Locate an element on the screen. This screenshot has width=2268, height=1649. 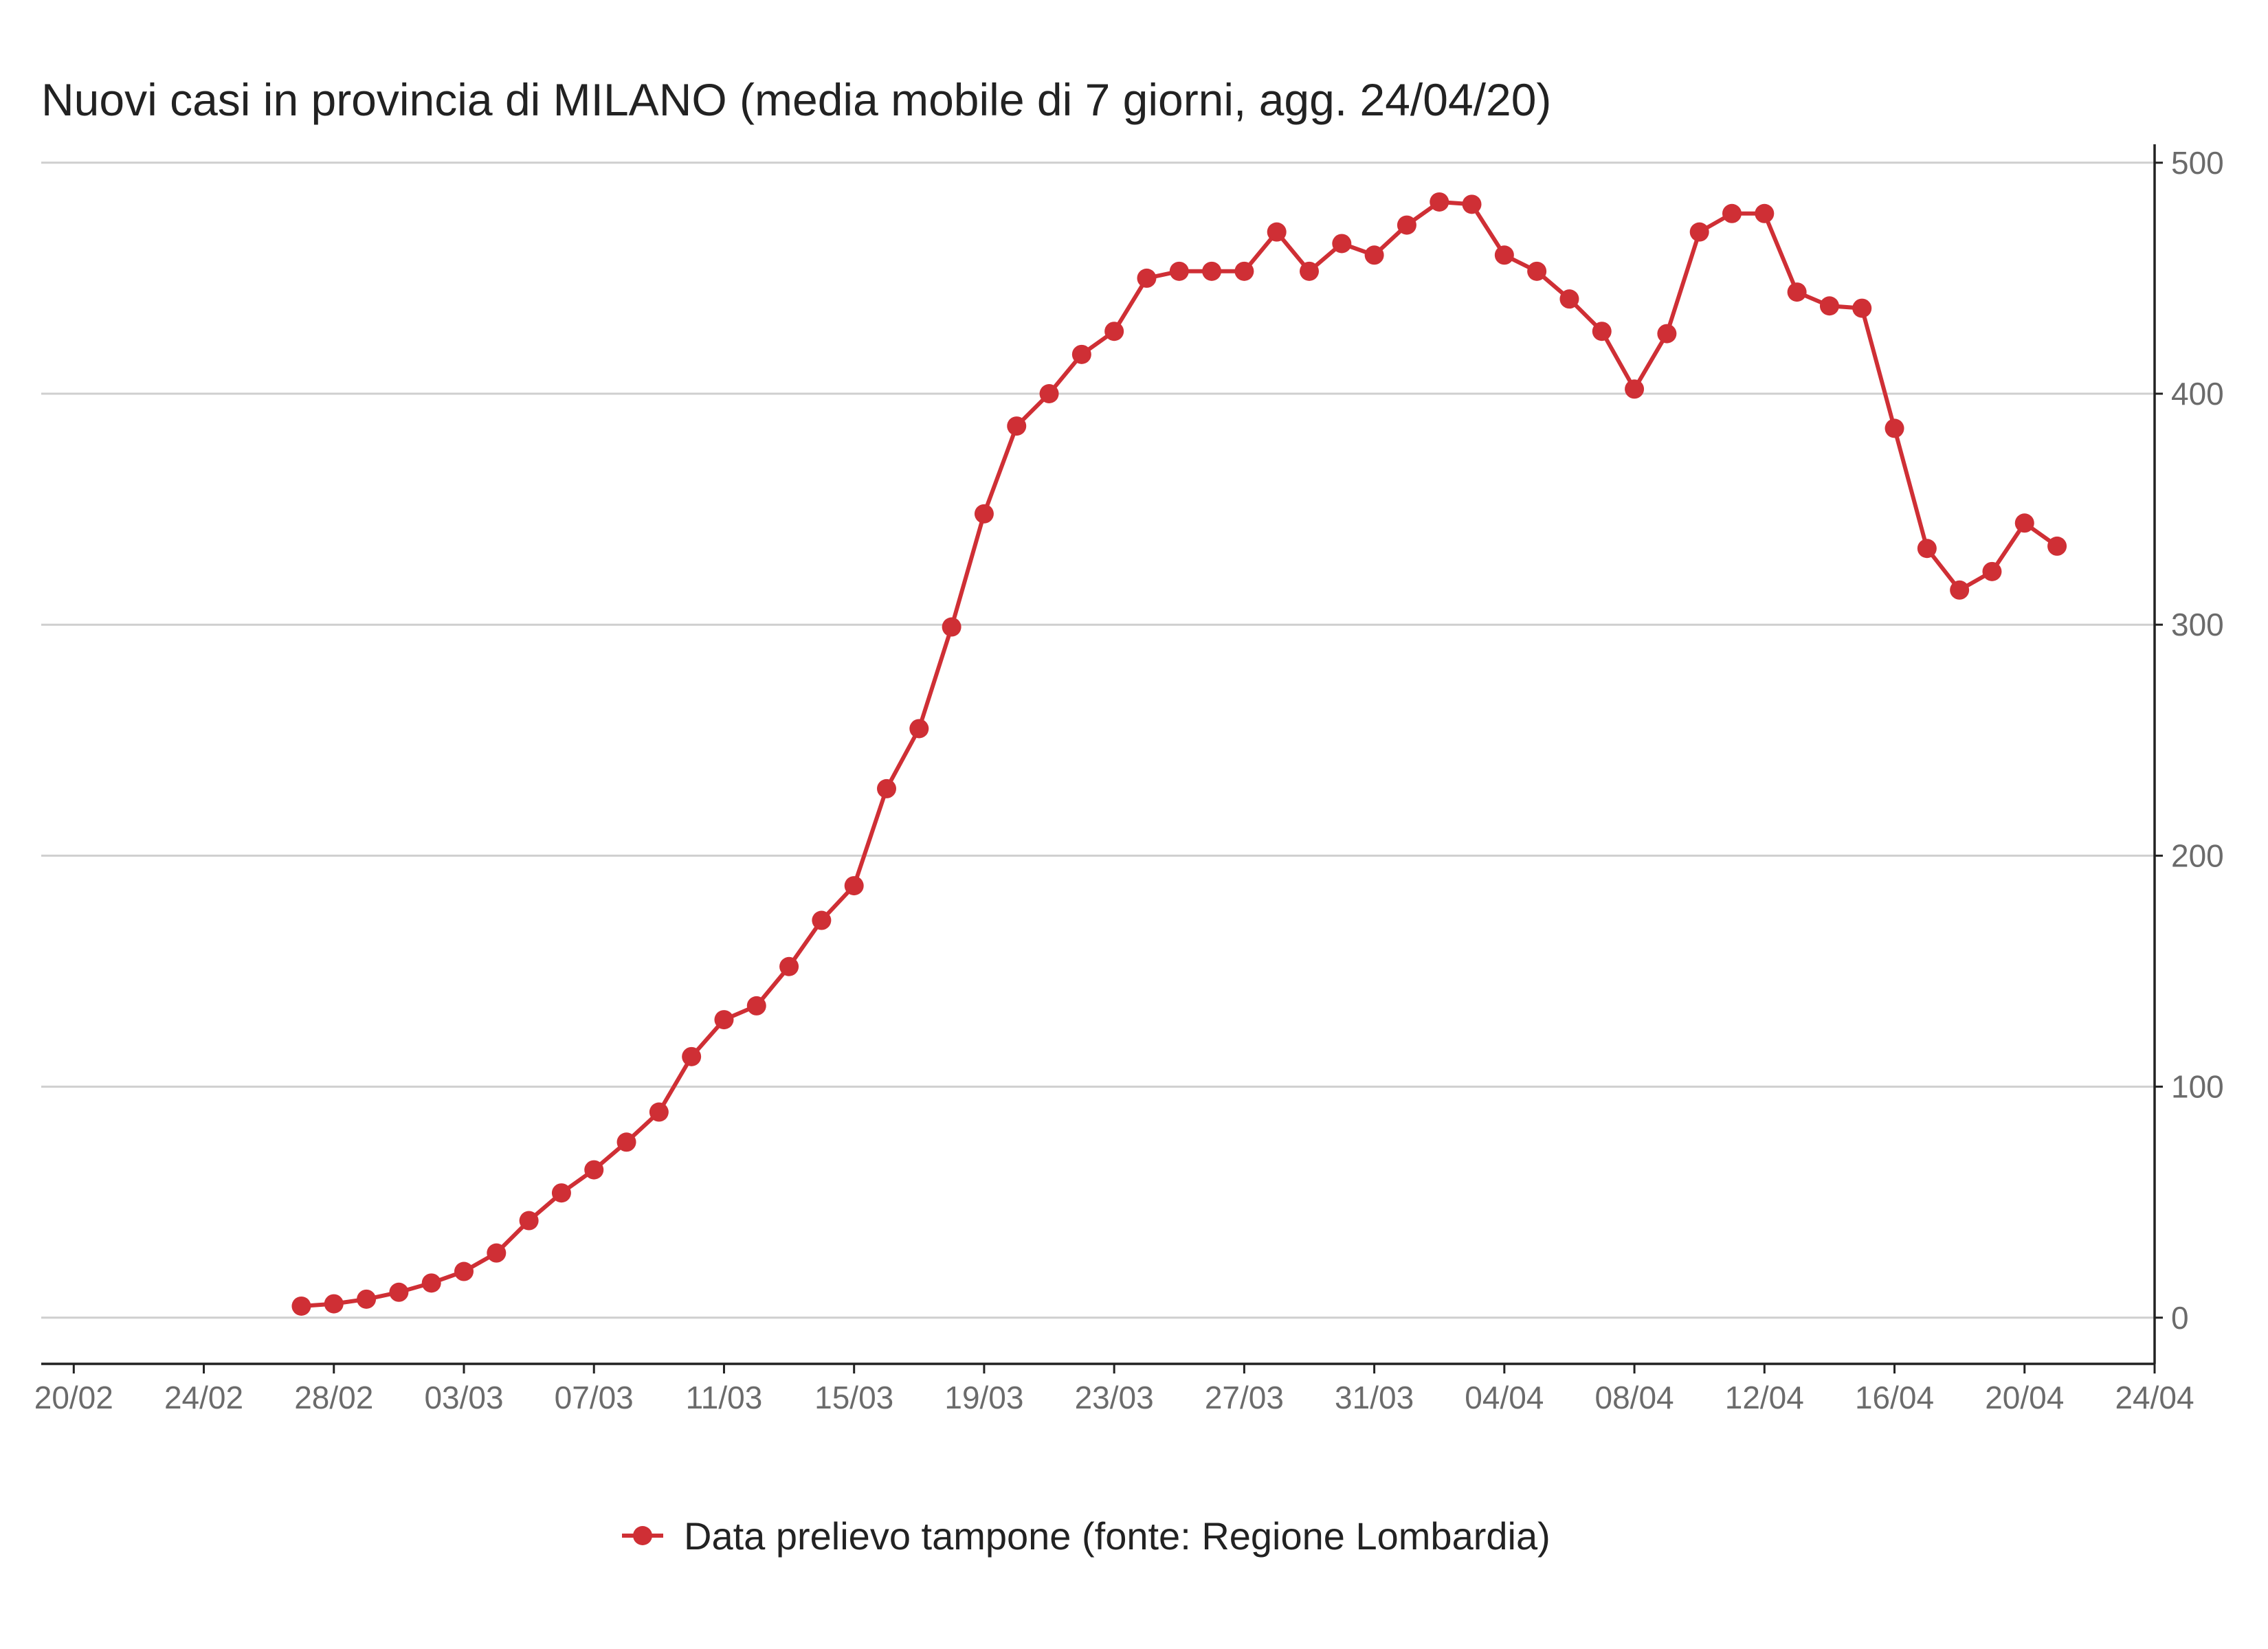
x-tick-label: 31/03 is located at coordinates (1374, 1397).